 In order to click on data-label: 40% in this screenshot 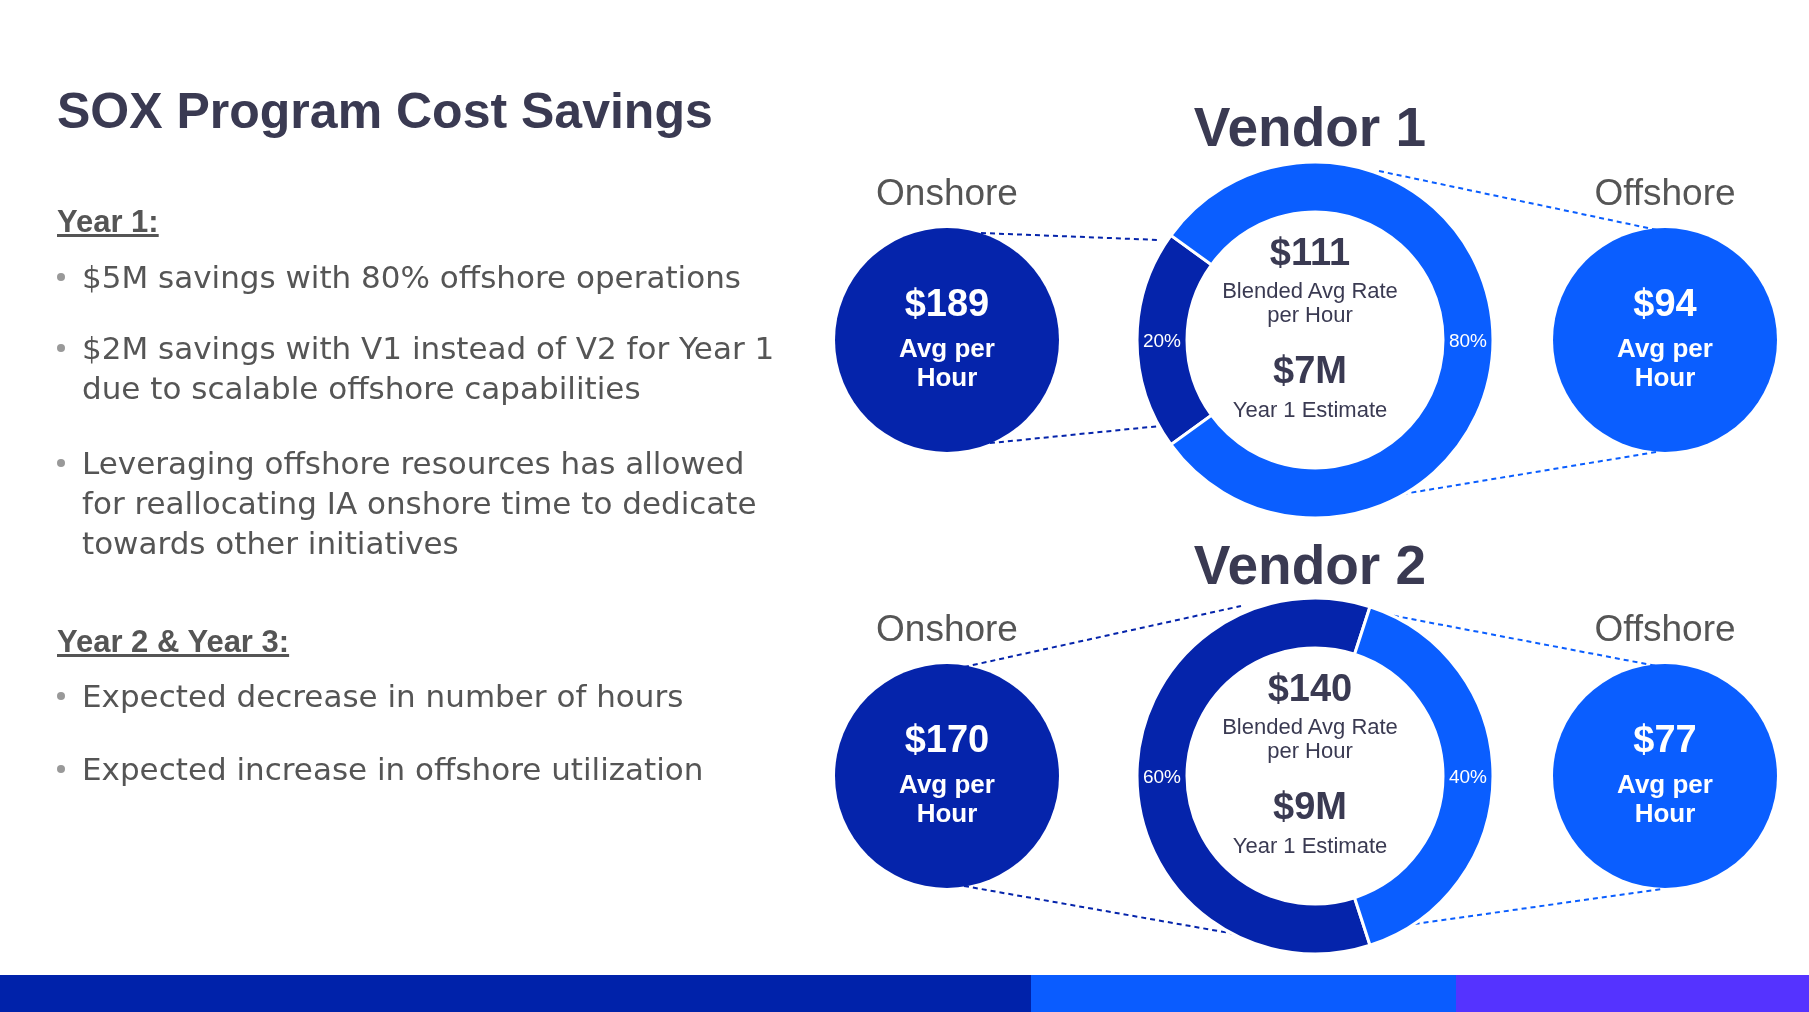, I will do `click(1468, 776)`.